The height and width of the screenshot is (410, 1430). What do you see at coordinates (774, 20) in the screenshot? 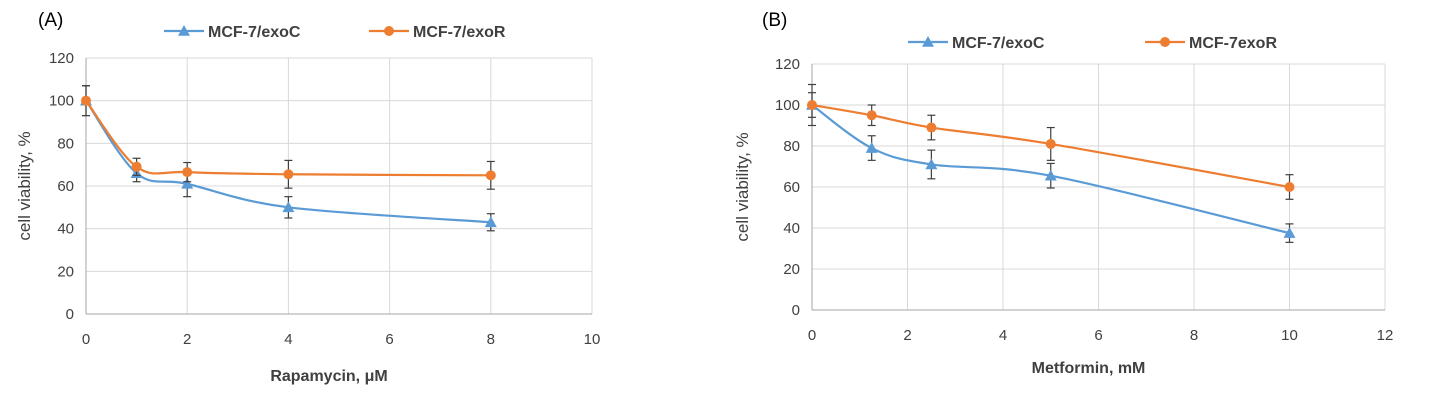
I see `panel-label: (B)` at bounding box center [774, 20].